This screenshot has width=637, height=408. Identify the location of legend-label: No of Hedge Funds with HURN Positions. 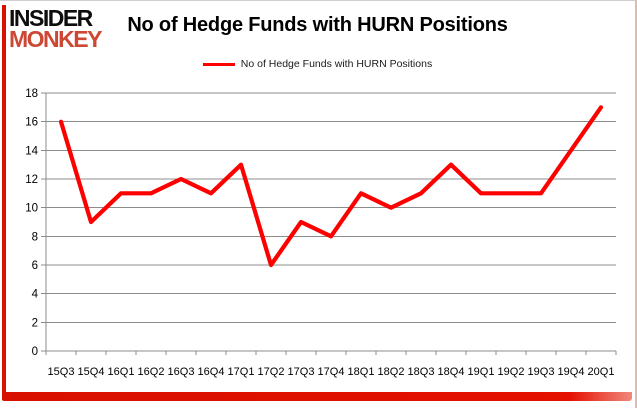
(336, 64).